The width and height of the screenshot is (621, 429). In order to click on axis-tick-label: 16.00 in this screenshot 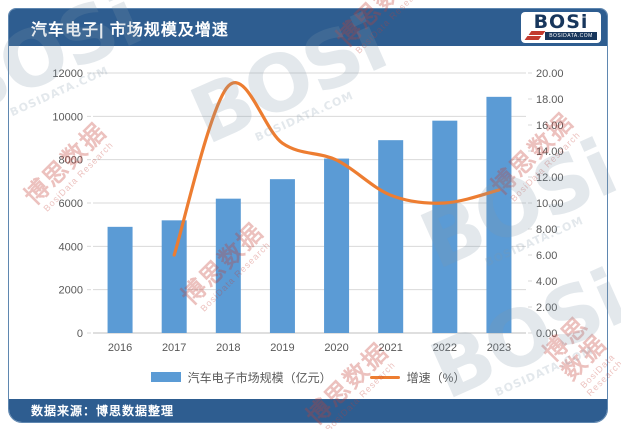, I will do `click(550, 126)`.